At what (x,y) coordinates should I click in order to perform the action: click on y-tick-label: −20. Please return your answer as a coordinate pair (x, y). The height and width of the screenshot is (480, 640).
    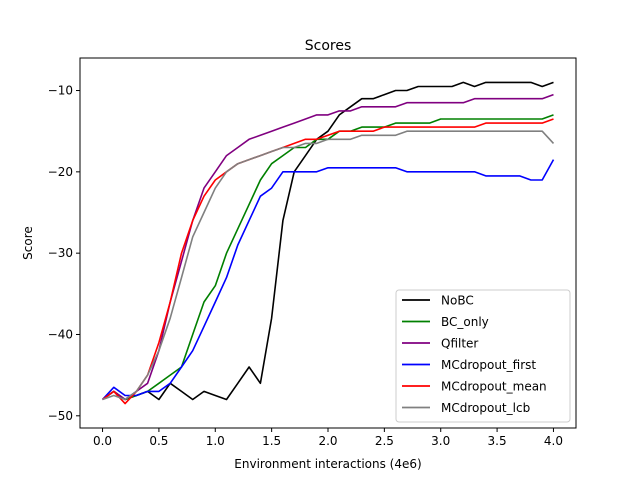
    Looking at the image, I should click on (60, 172).